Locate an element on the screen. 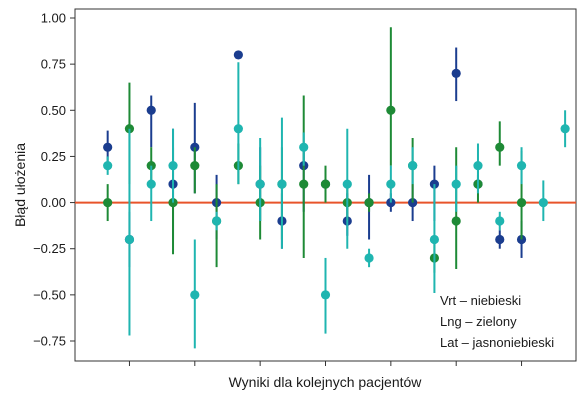 Image resolution: width=585 pixels, height=395 pixels. y-tick-label: −0.50 is located at coordinates (49, 294).